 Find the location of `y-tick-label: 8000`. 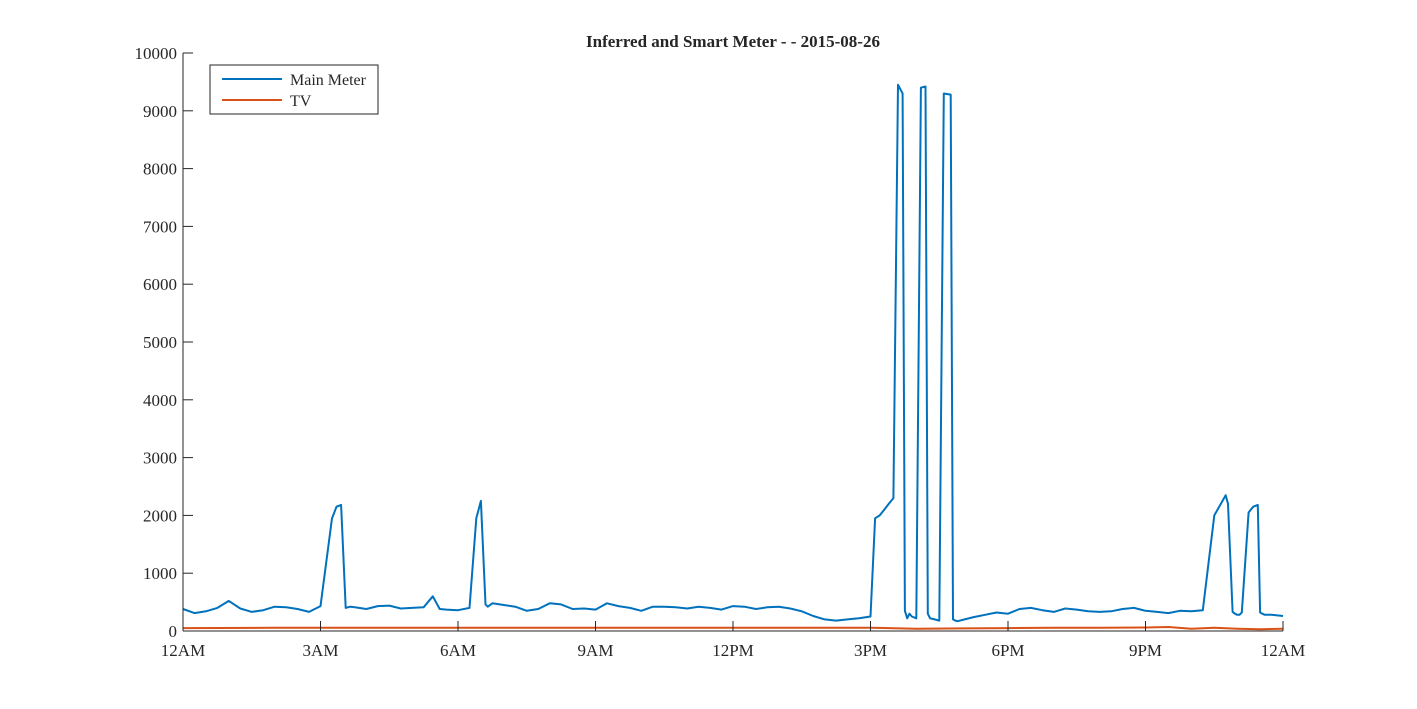

y-tick-label: 8000 is located at coordinates (160, 169).